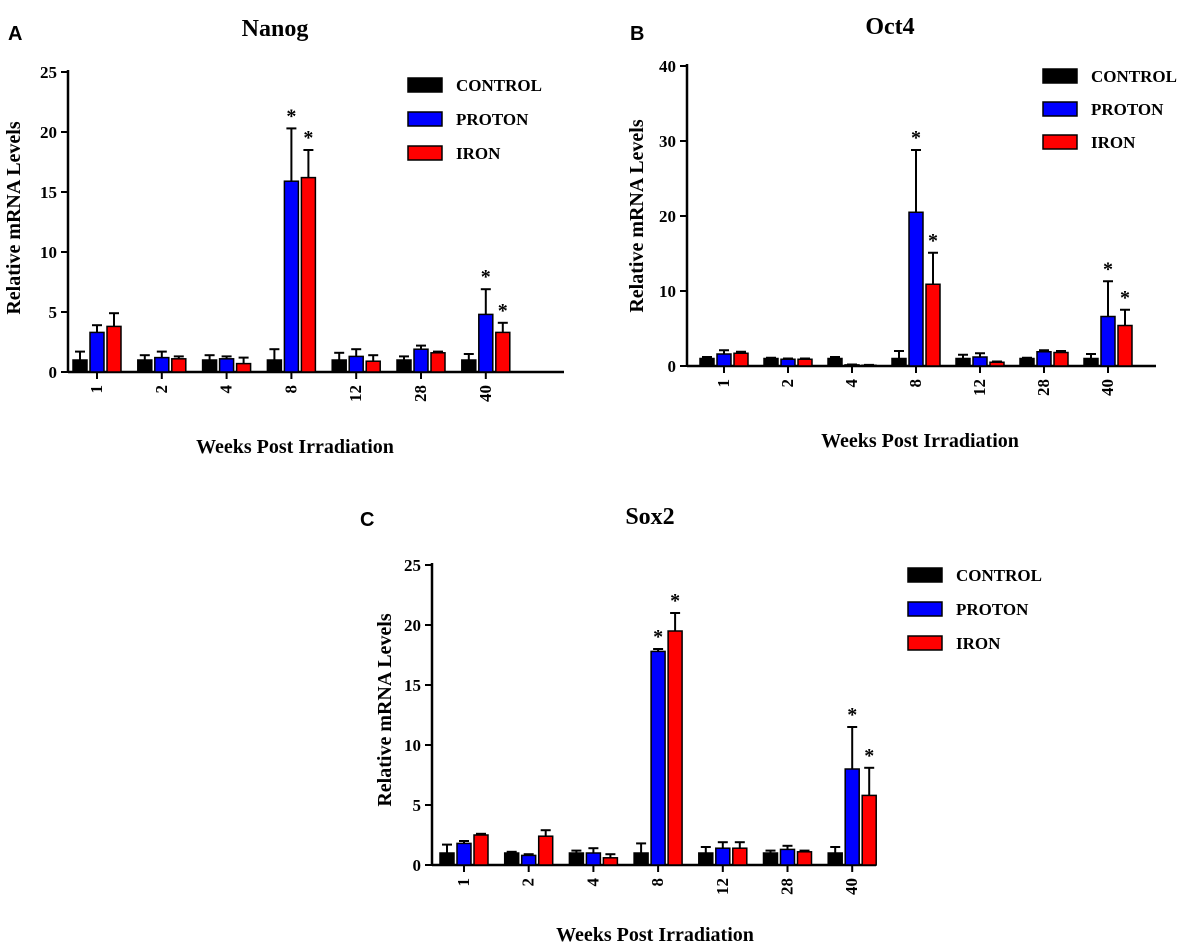  Describe the element at coordinates (15, 34) in the screenshot. I see `panel-letter: A` at that location.